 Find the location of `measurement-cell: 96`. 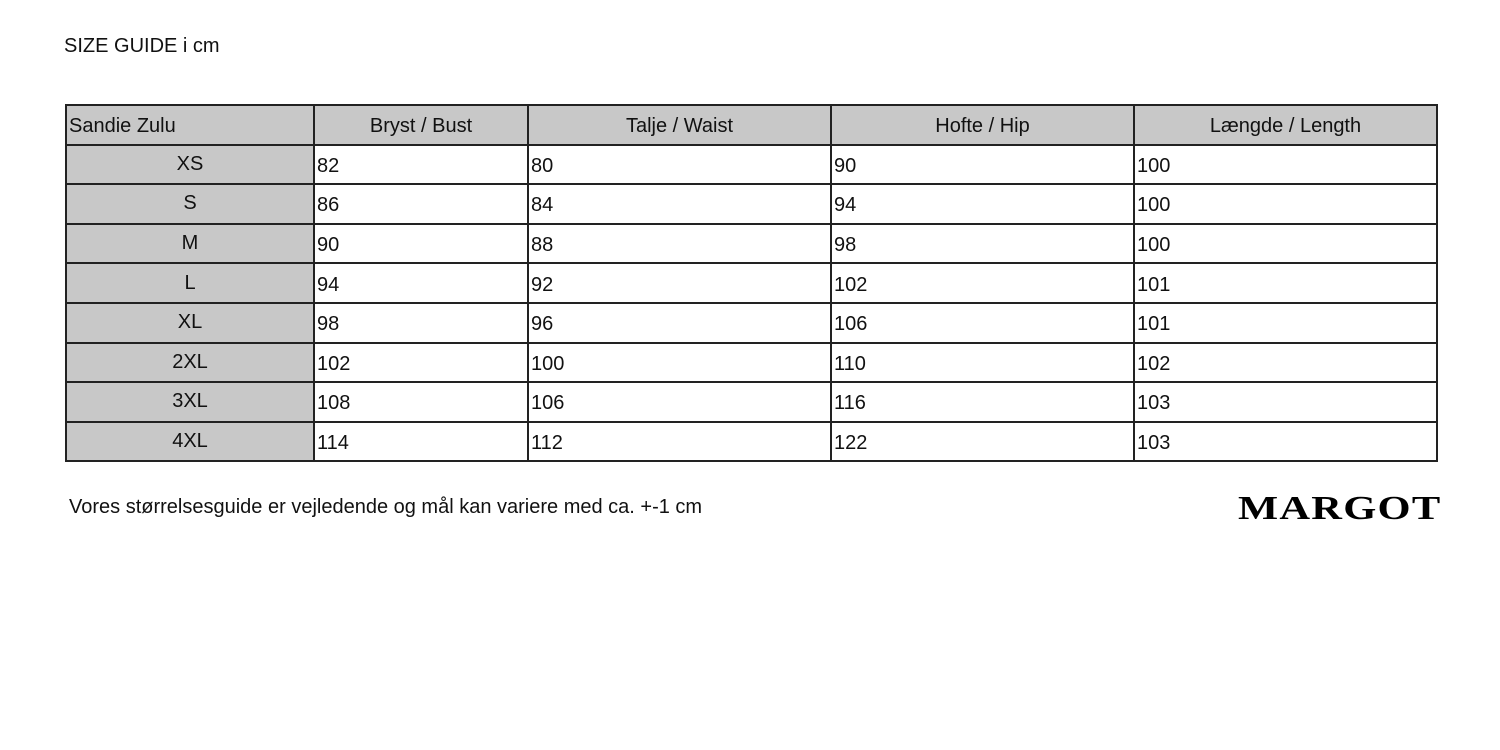

measurement-cell: 96 is located at coordinates (679, 322).